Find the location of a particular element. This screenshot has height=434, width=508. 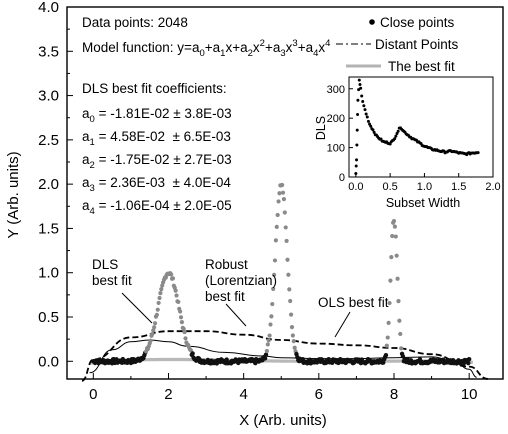

x-axis-label: X (Arb. units) is located at coordinates (283, 420).